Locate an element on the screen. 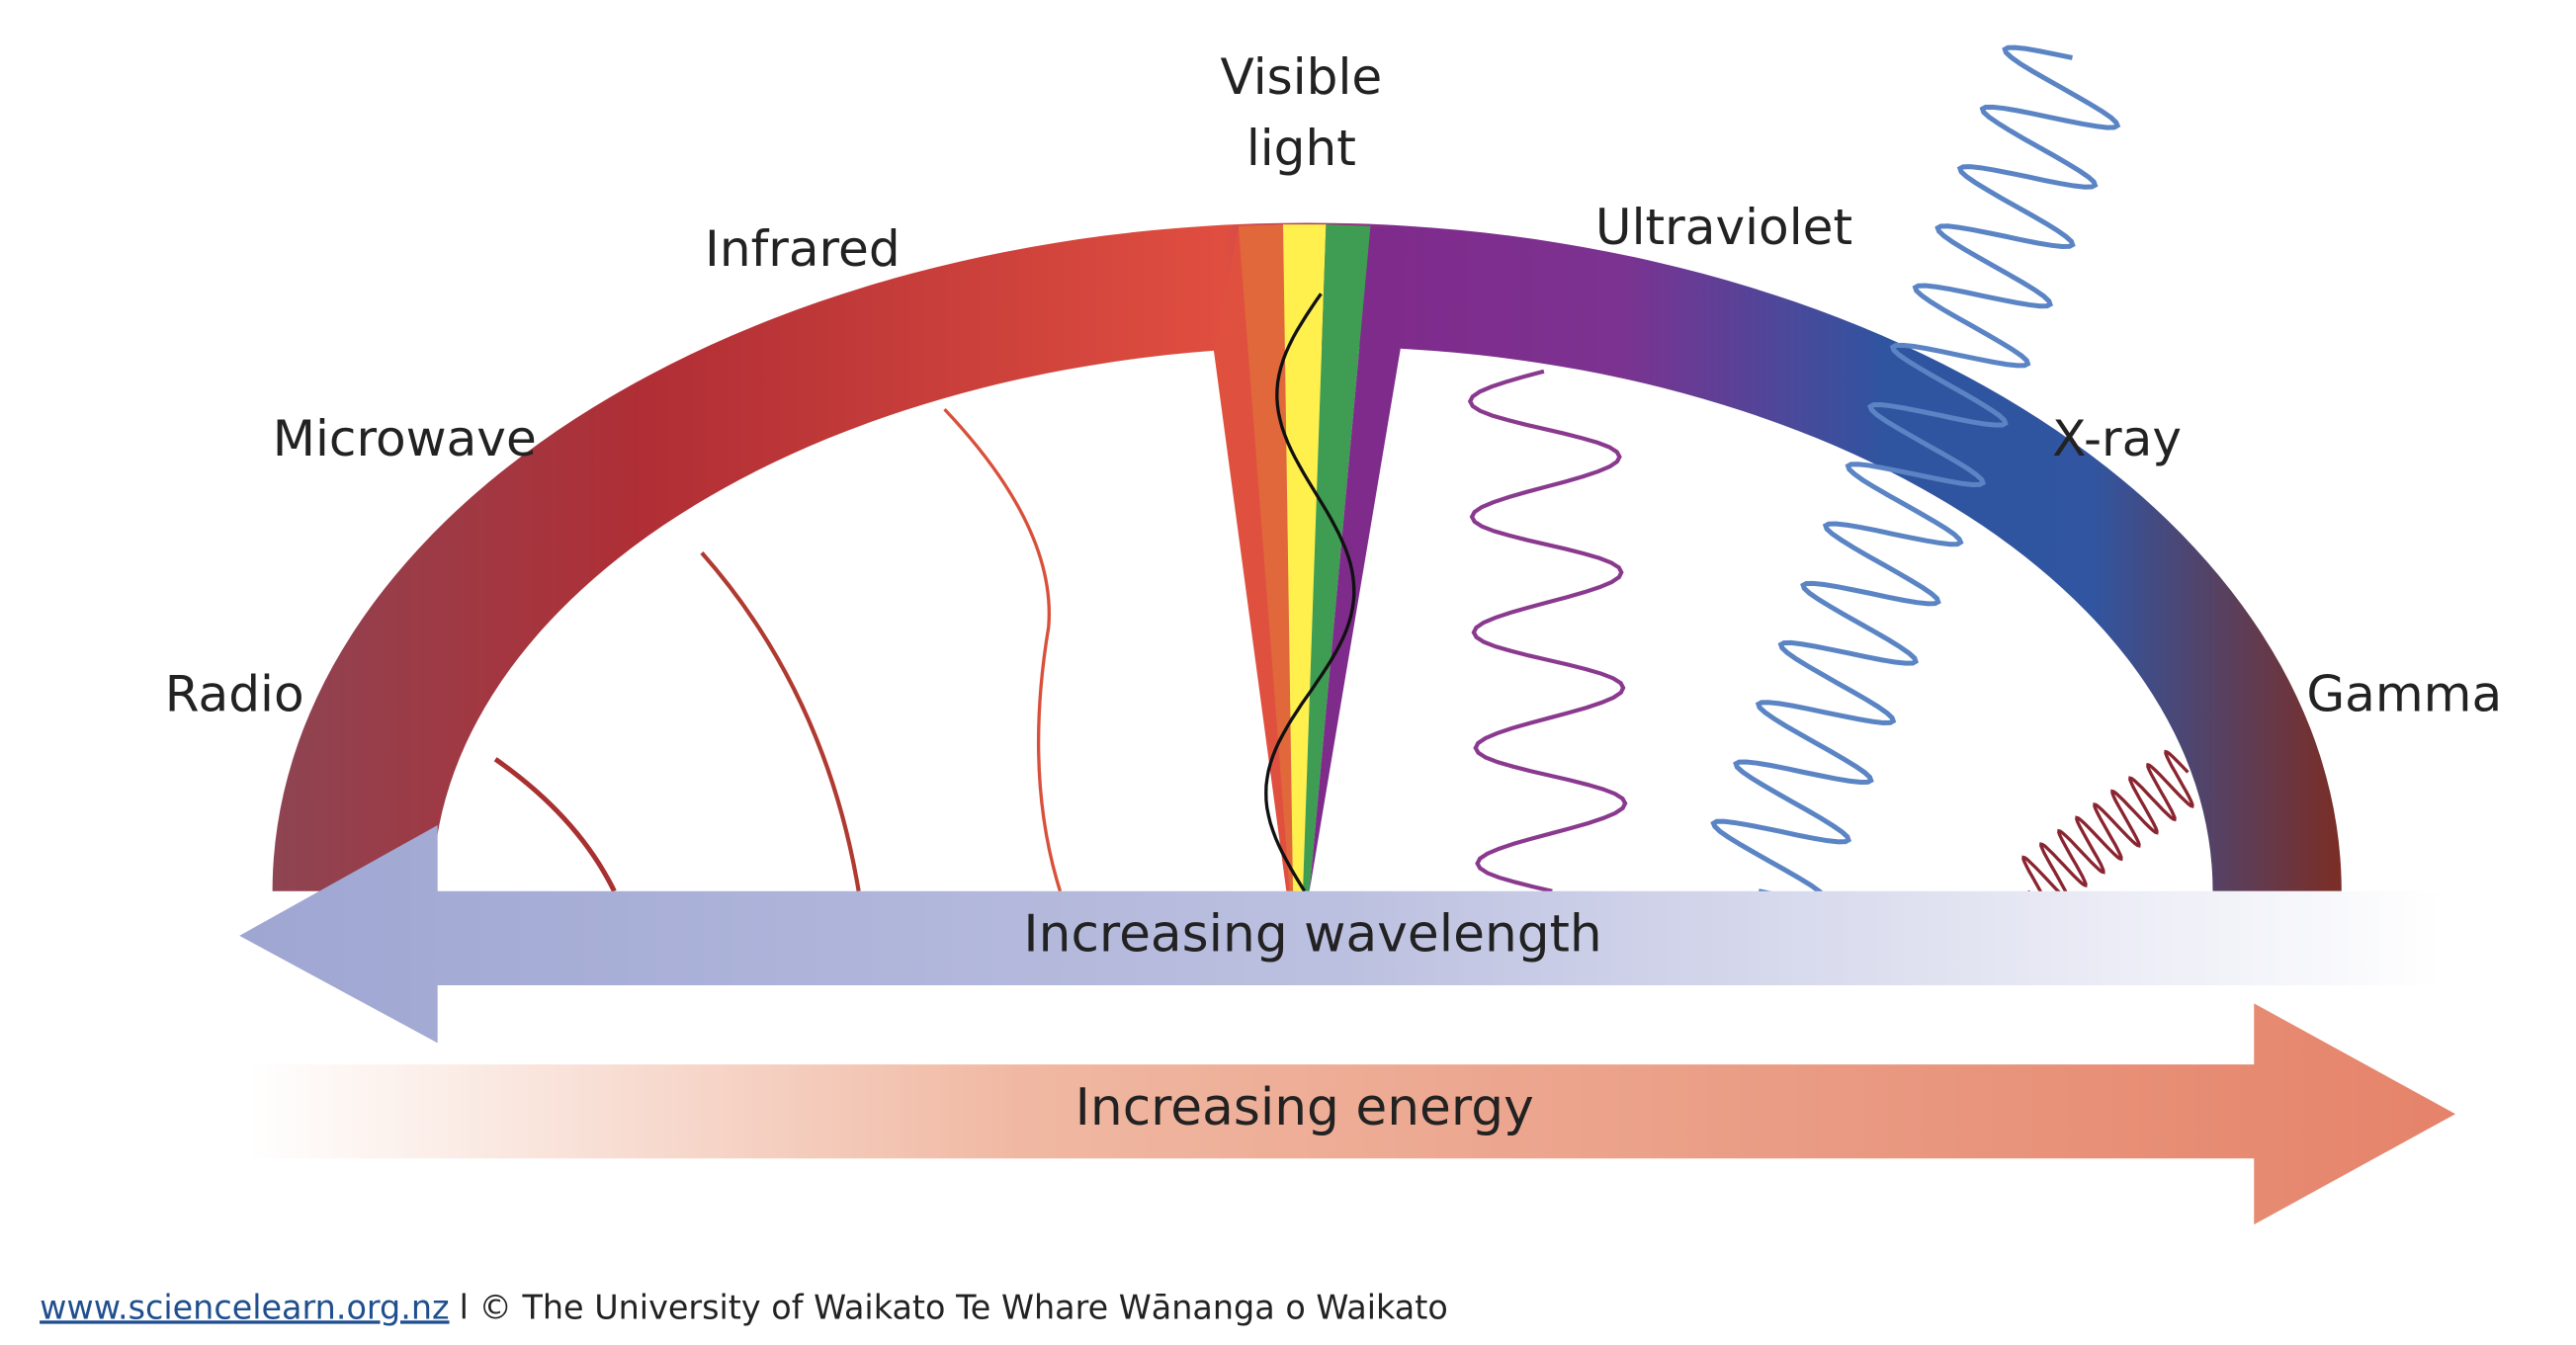 This screenshot has width=2576, height=1345. energy-arrow is located at coordinates (1351, 1114).